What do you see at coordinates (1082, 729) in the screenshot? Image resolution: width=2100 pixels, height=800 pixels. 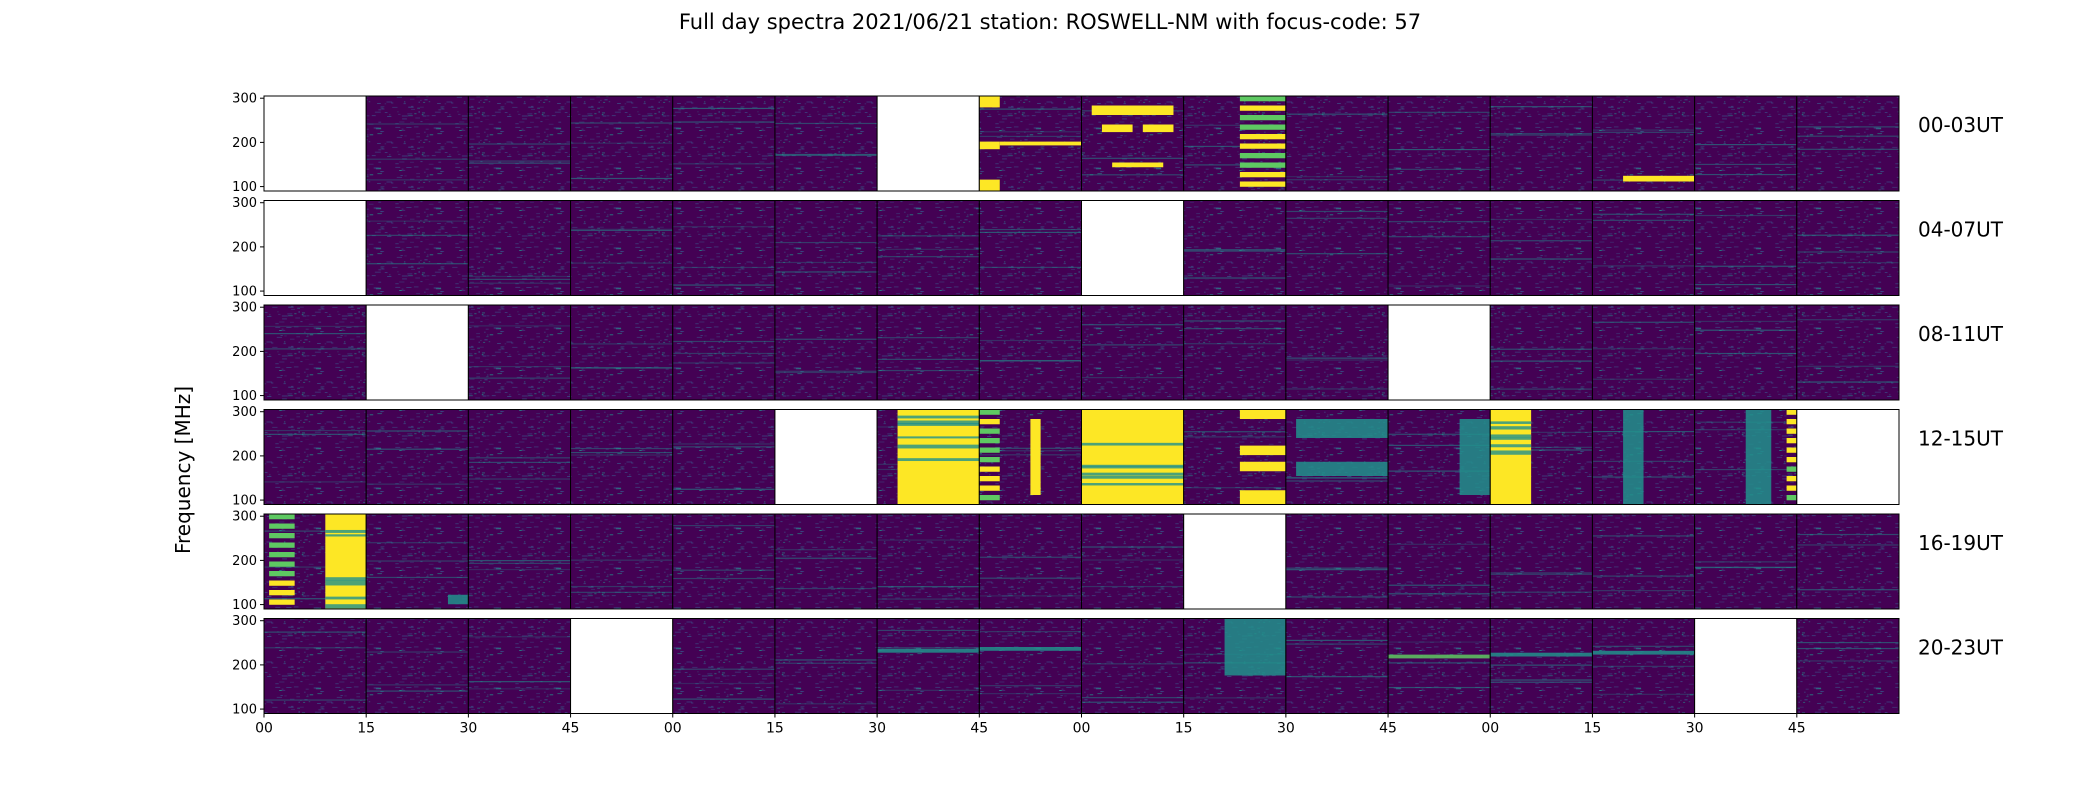 I see `x-tick-label: 00` at bounding box center [1082, 729].